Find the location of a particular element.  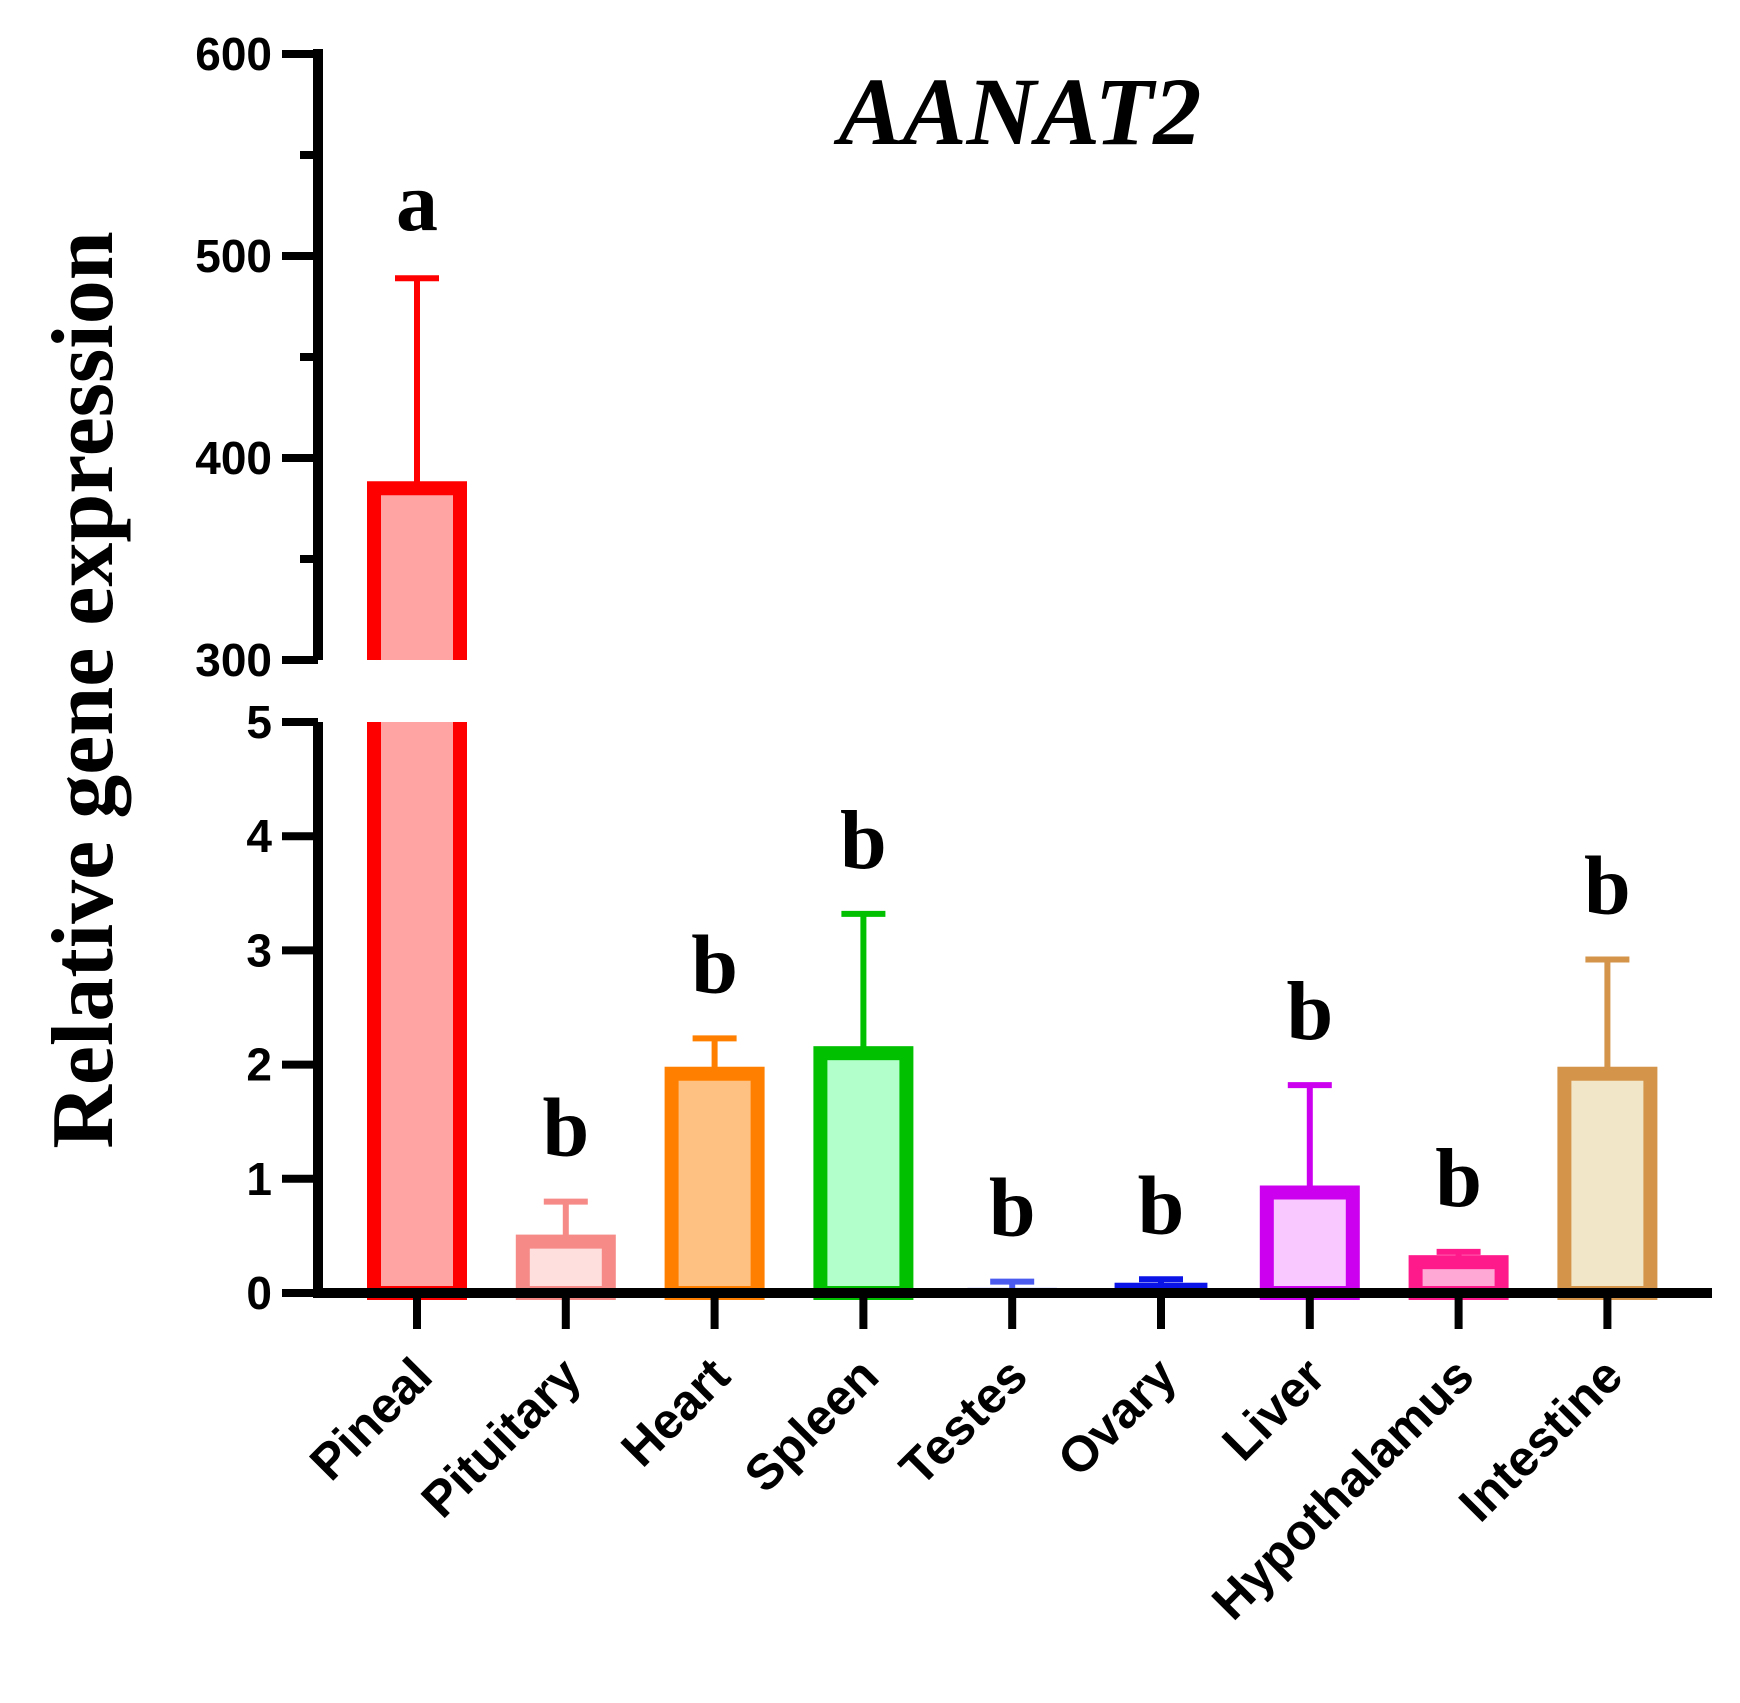

chart-title: AANAT2 is located at coordinates (1018, 111).